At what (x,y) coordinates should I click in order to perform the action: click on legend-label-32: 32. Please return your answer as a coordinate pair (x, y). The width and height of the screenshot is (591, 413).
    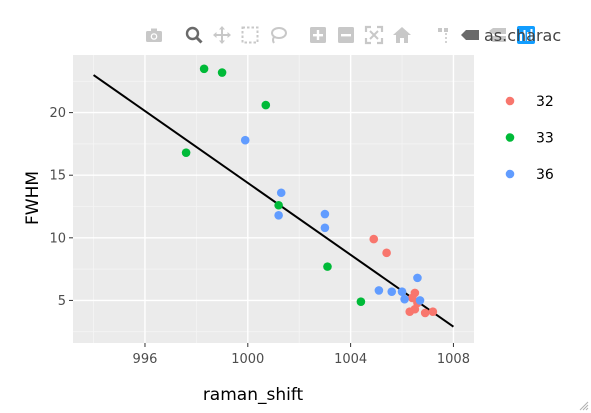
    Looking at the image, I should click on (545, 102).